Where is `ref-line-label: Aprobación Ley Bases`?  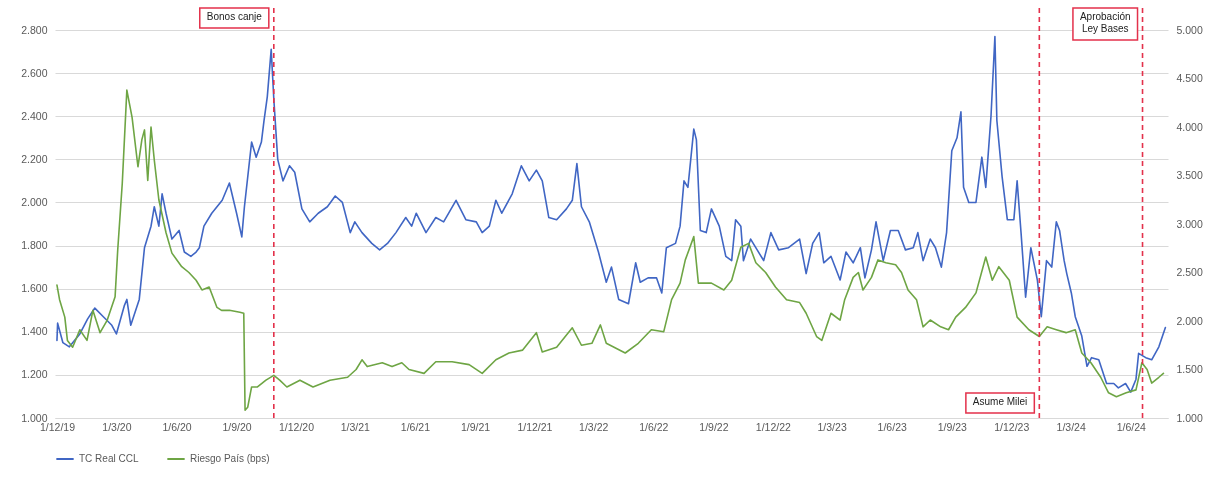
ref-line-label: Aprobación Ley Bases is located at coordinates (1105, 22).